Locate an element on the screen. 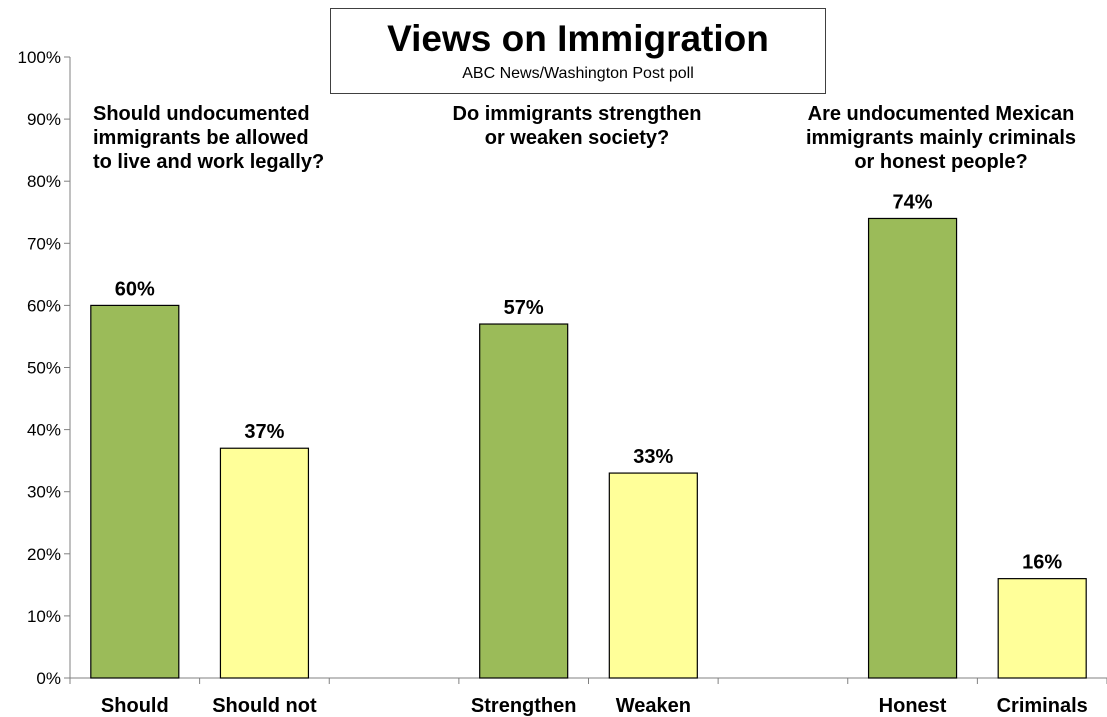 This screenshot has width=1107, height=717. bar-honest is located at coordinates (912, 448).